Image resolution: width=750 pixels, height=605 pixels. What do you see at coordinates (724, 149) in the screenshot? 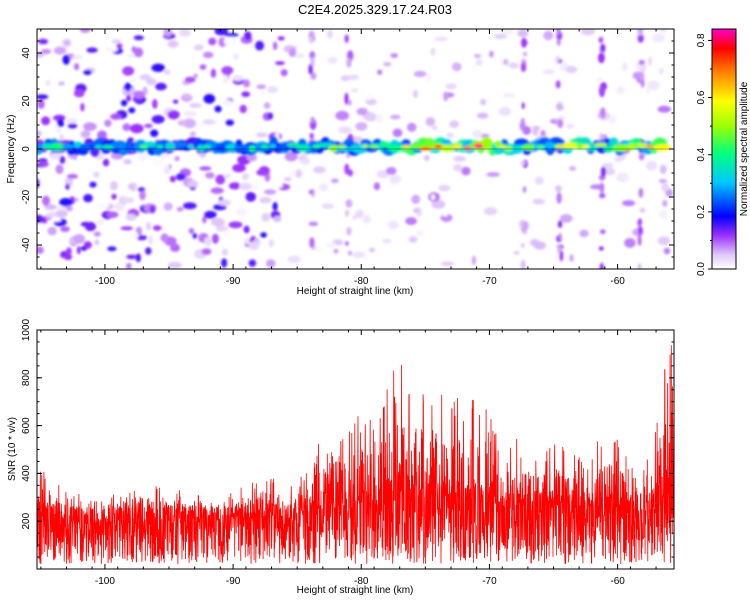
I see `colorbar-gradient` at bounding box center [724, 149].